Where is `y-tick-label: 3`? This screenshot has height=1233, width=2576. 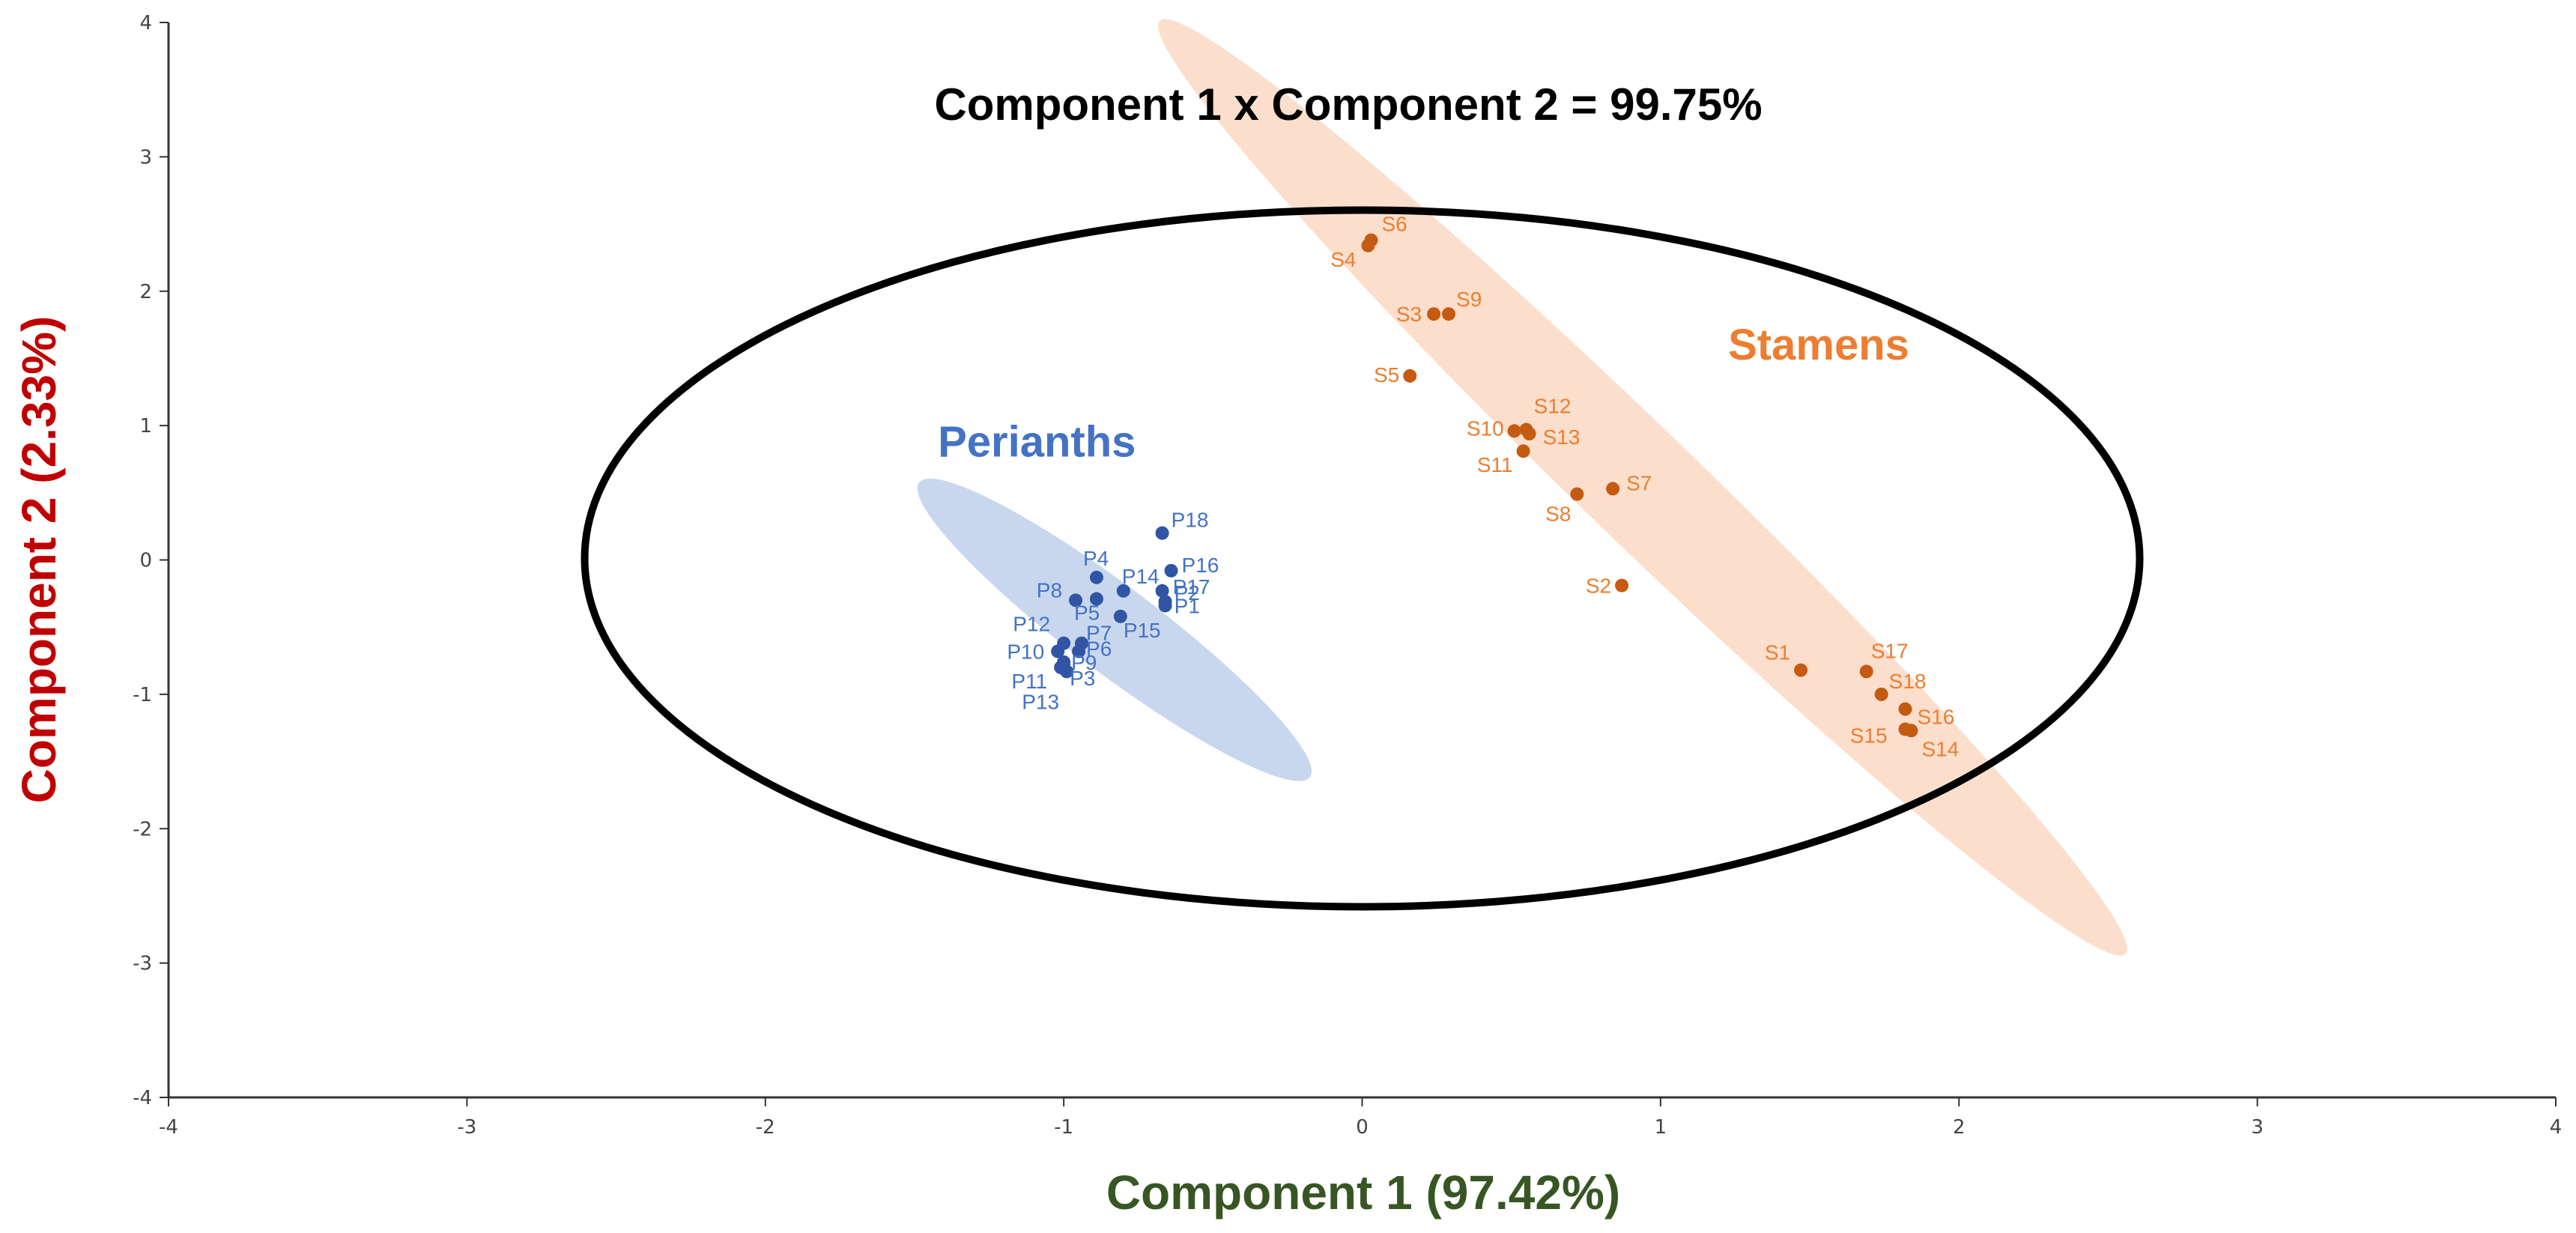
y-tick-label: 3 is located at coordinates (145, 157).